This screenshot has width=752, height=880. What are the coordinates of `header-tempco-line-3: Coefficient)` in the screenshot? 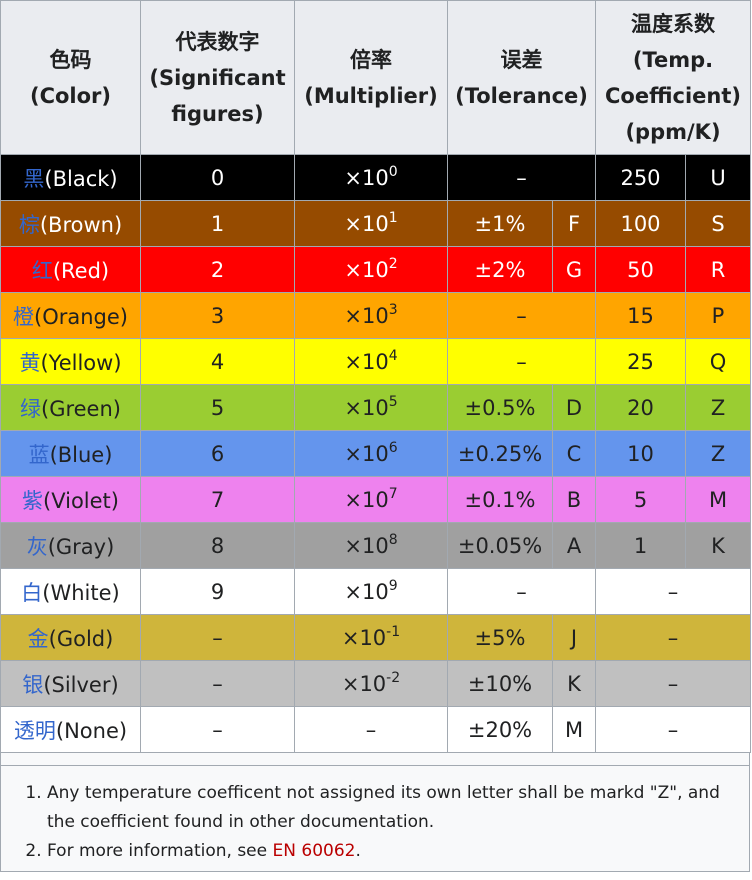 It's located at (673, 95).